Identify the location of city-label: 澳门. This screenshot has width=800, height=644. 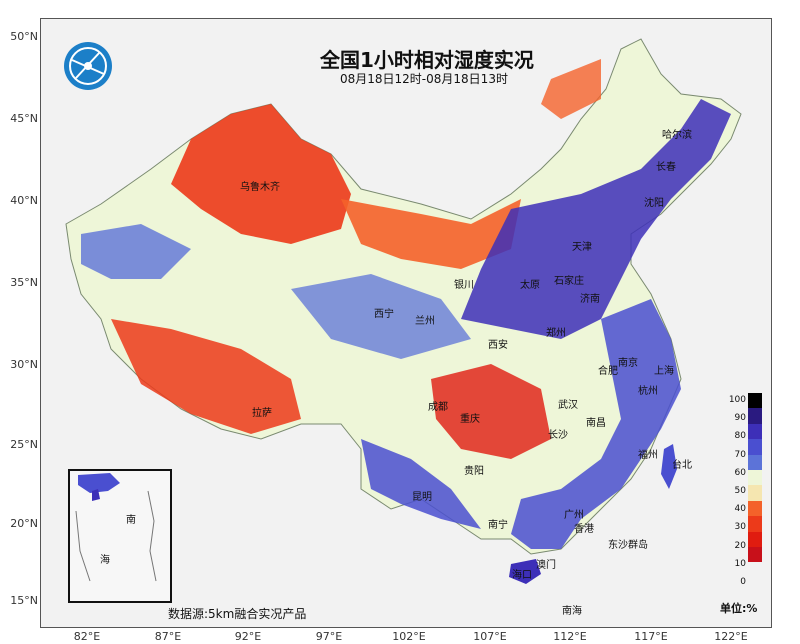
(546, 565).